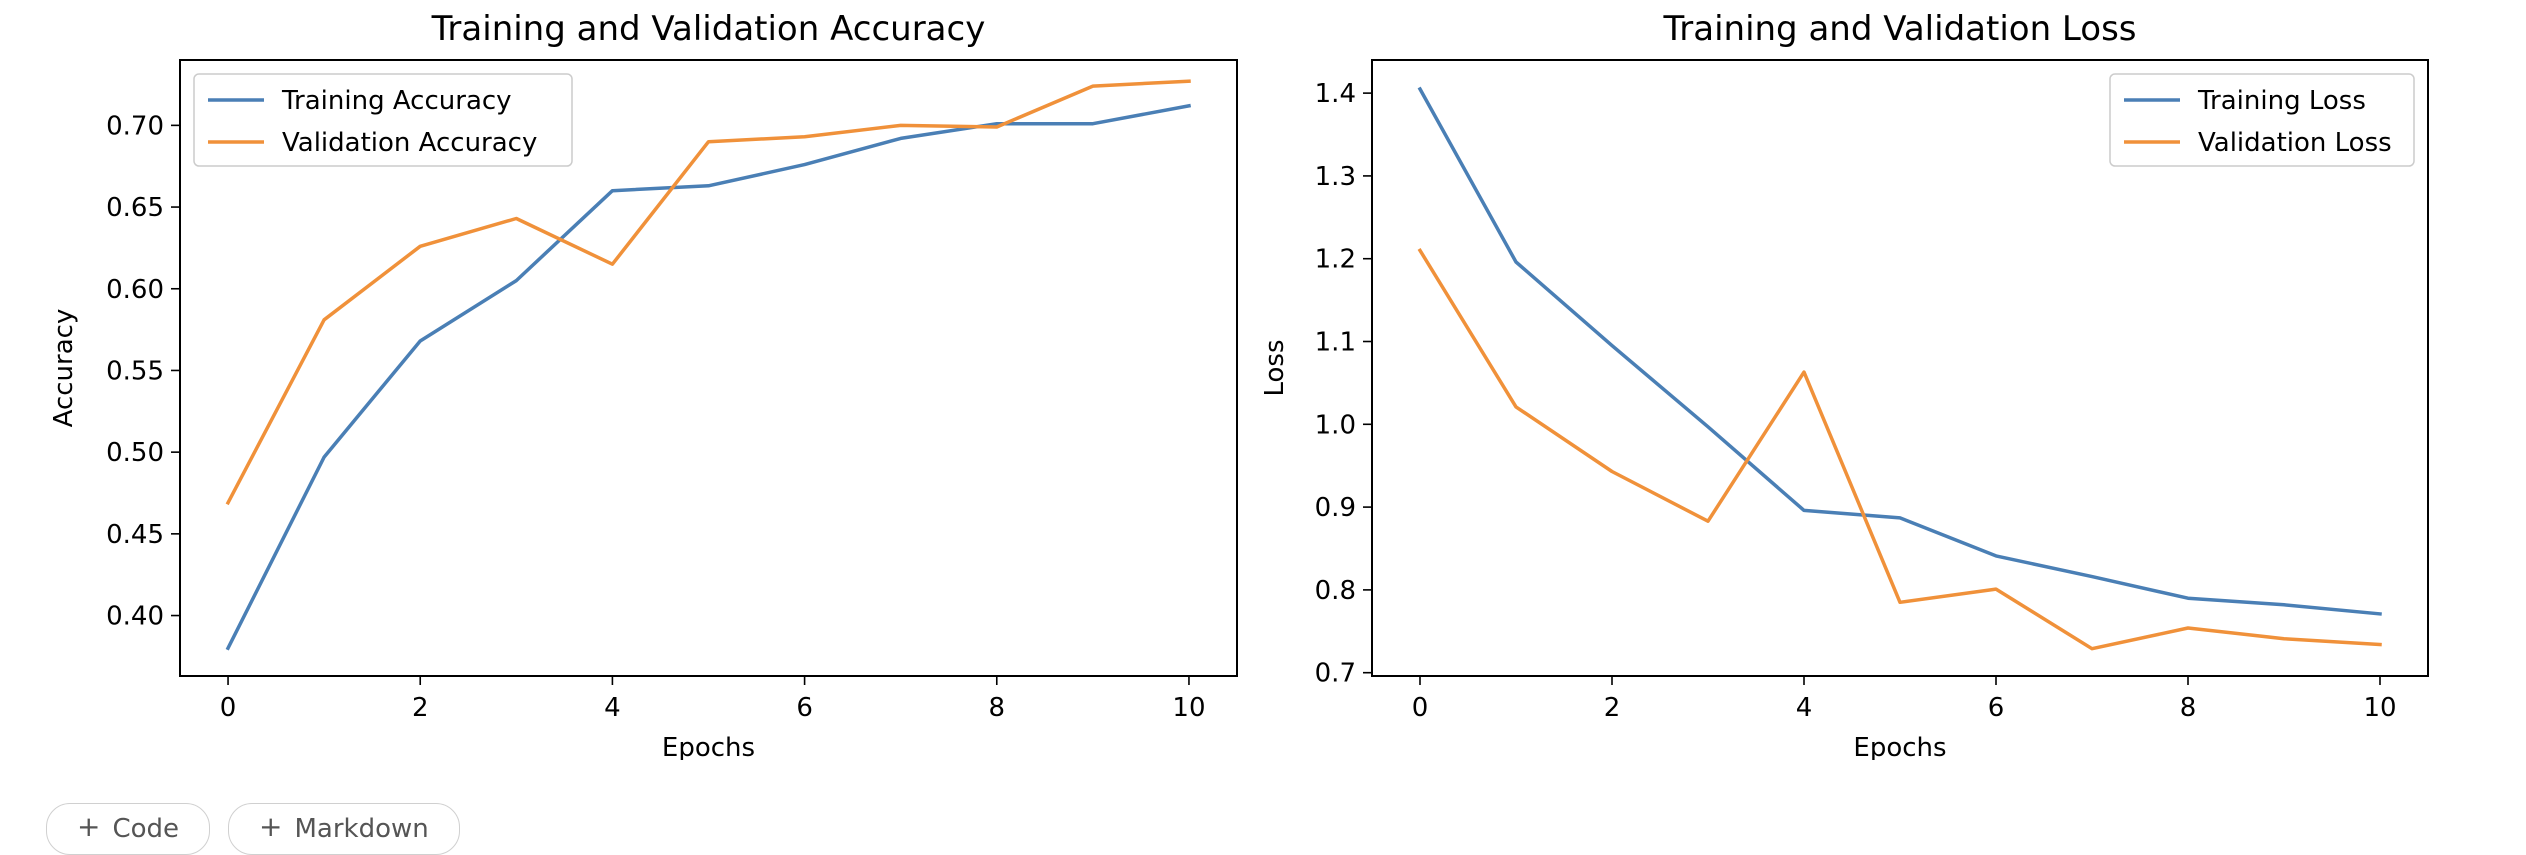  Describe the element at coordinates (1275, 367) in the screenshot. I see `y-axis-label: Loss` at that location.